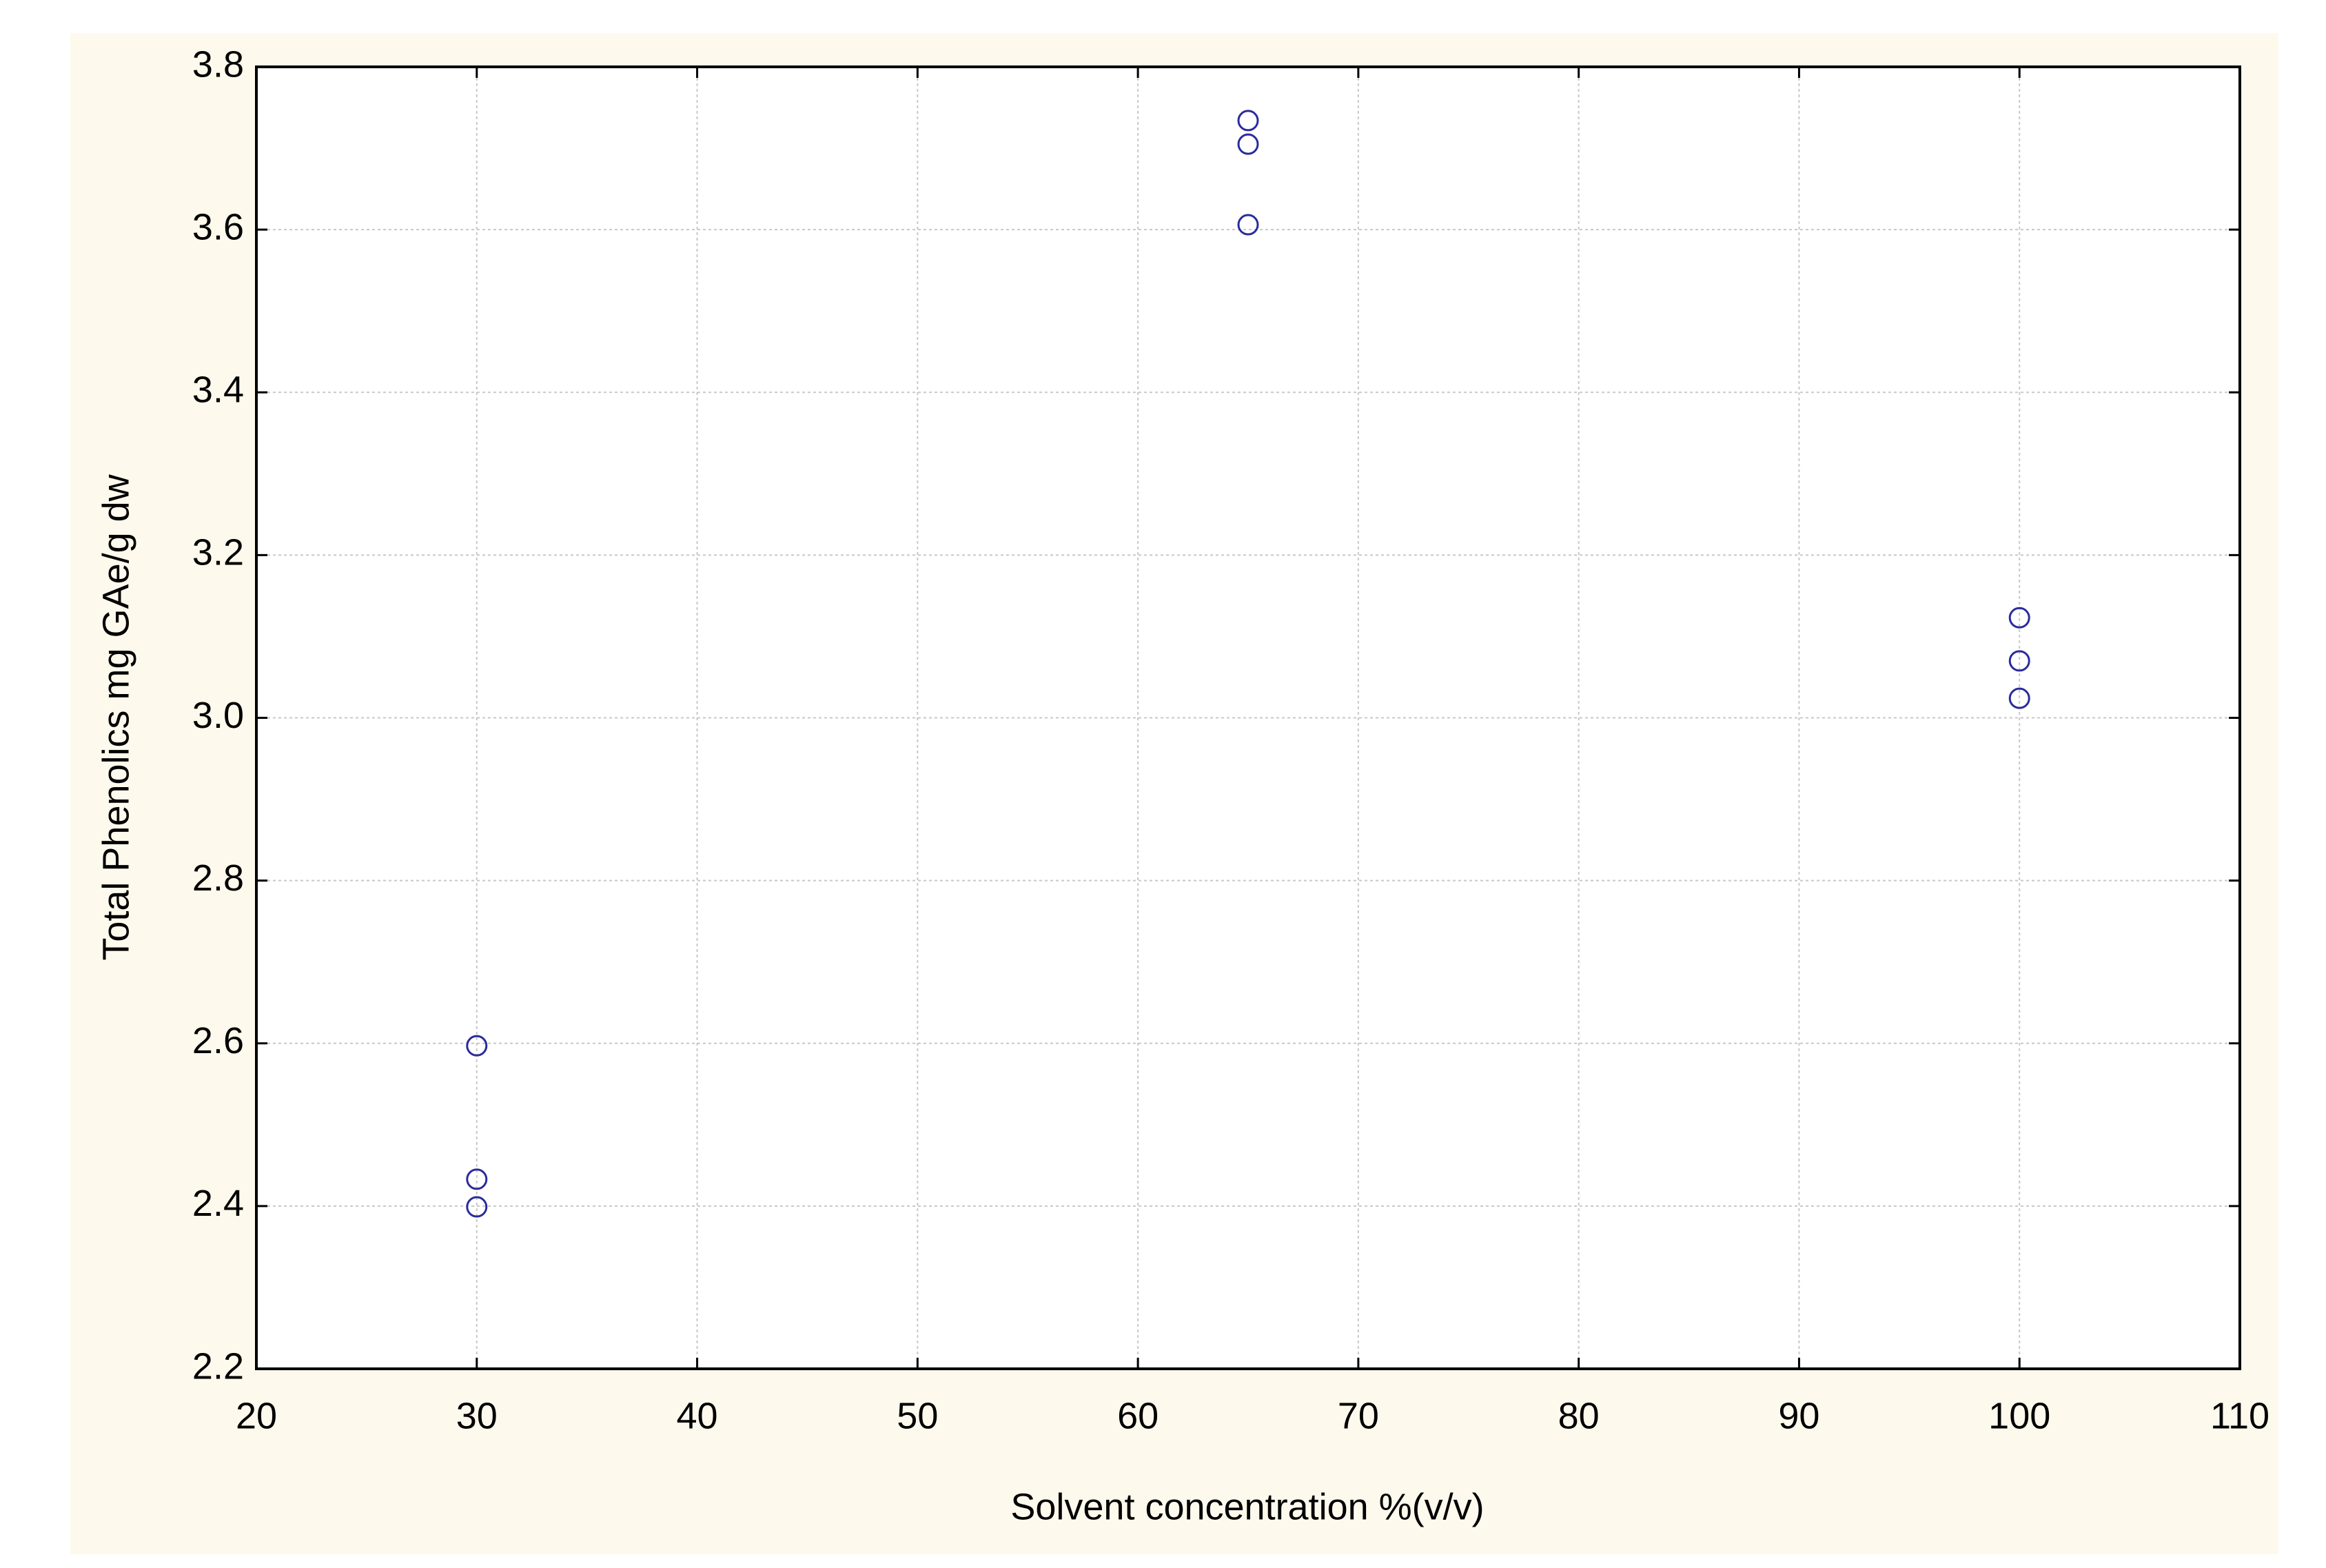 This screenshot has height=1568, width=2326. I want to click on x-tick-label: 30, so click(477, 1415).